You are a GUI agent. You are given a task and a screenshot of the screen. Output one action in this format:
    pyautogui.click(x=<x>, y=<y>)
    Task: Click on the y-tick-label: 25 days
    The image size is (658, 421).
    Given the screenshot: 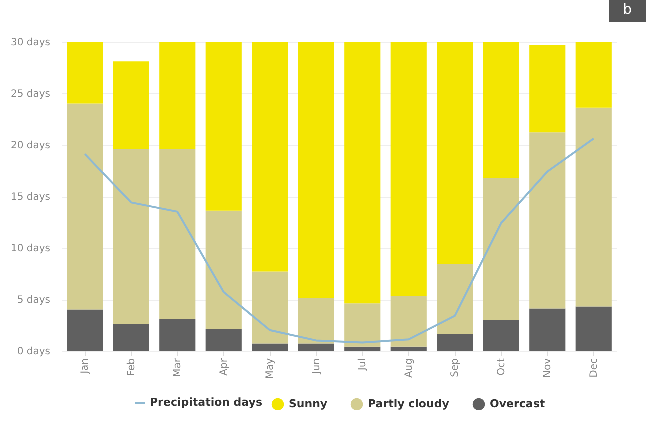 What is the action you would take?
    pyautogui.click(x=30, y=94)
    